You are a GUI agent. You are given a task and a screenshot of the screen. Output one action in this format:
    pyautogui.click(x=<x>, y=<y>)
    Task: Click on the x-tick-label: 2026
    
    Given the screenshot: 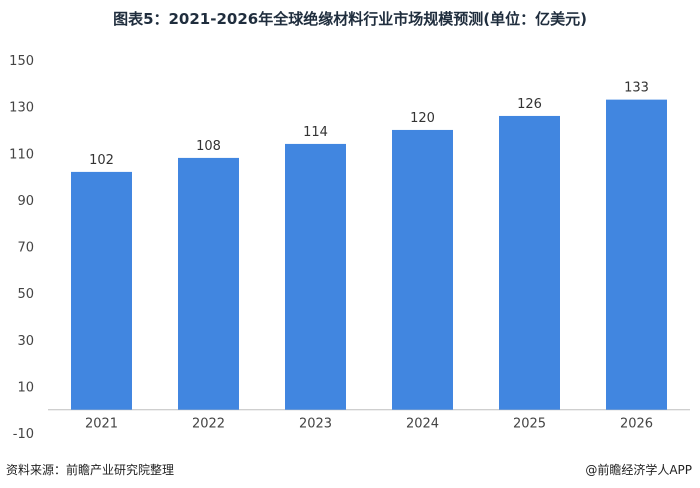 What is the action you would take?
    pyautogui.click(x=636, y=424)
    